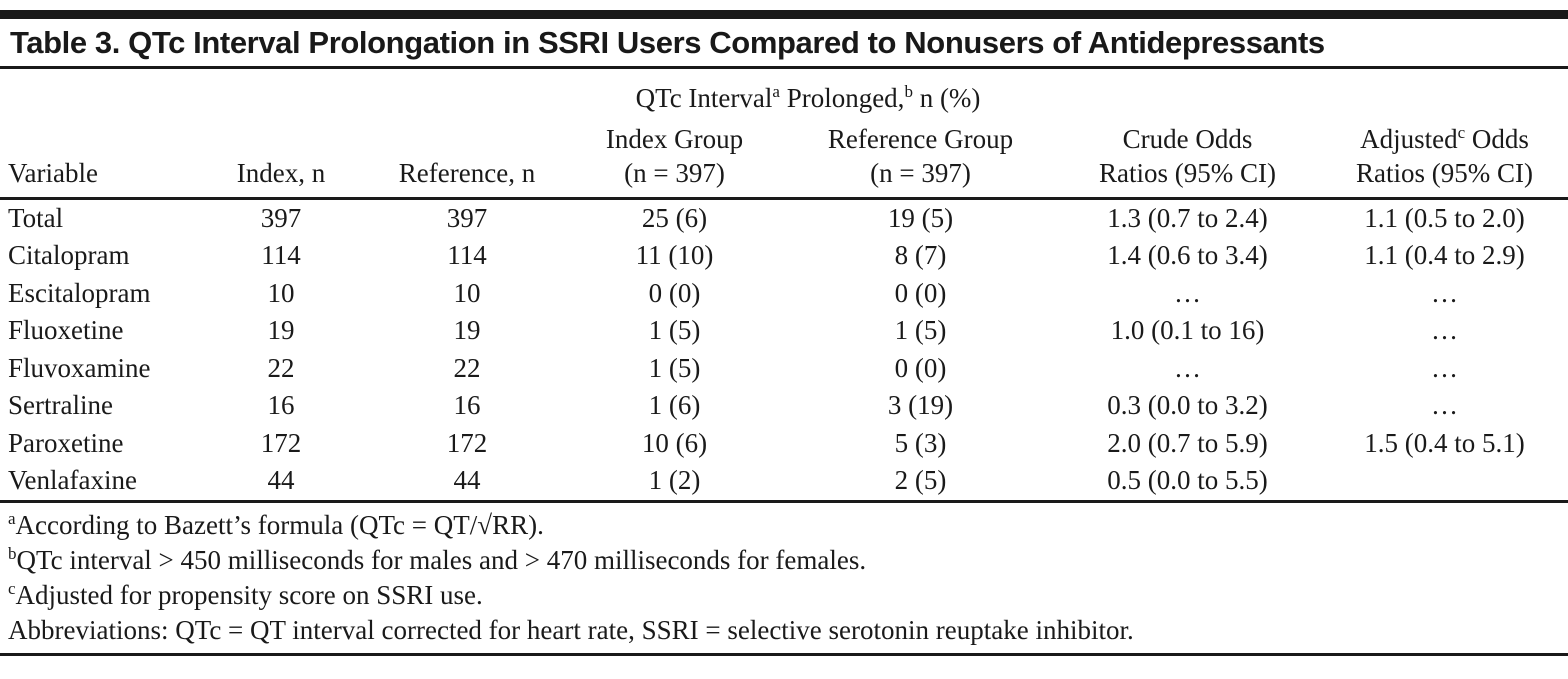 The image size is (1568, 679). What do you see at coordinates (920, 405) in the screenshot?
I see `cell-reference-prolonged: 3 (19)` at bounding box center [920, 405].